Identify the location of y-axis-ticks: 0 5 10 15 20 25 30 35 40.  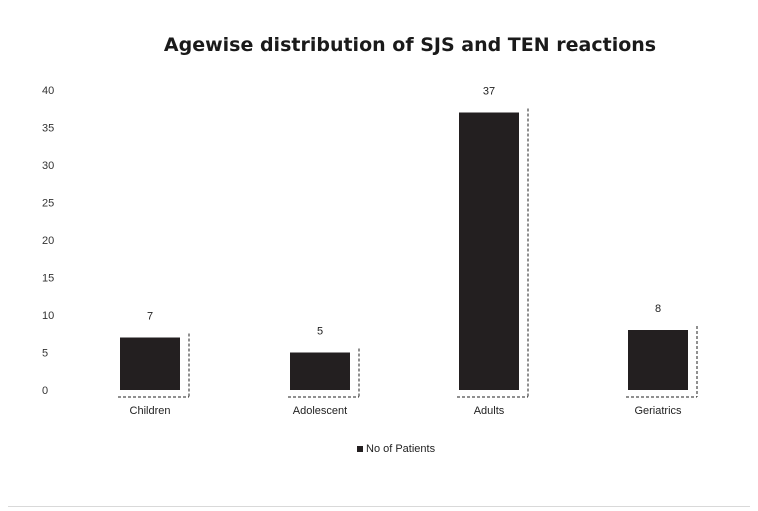
(48, 241).